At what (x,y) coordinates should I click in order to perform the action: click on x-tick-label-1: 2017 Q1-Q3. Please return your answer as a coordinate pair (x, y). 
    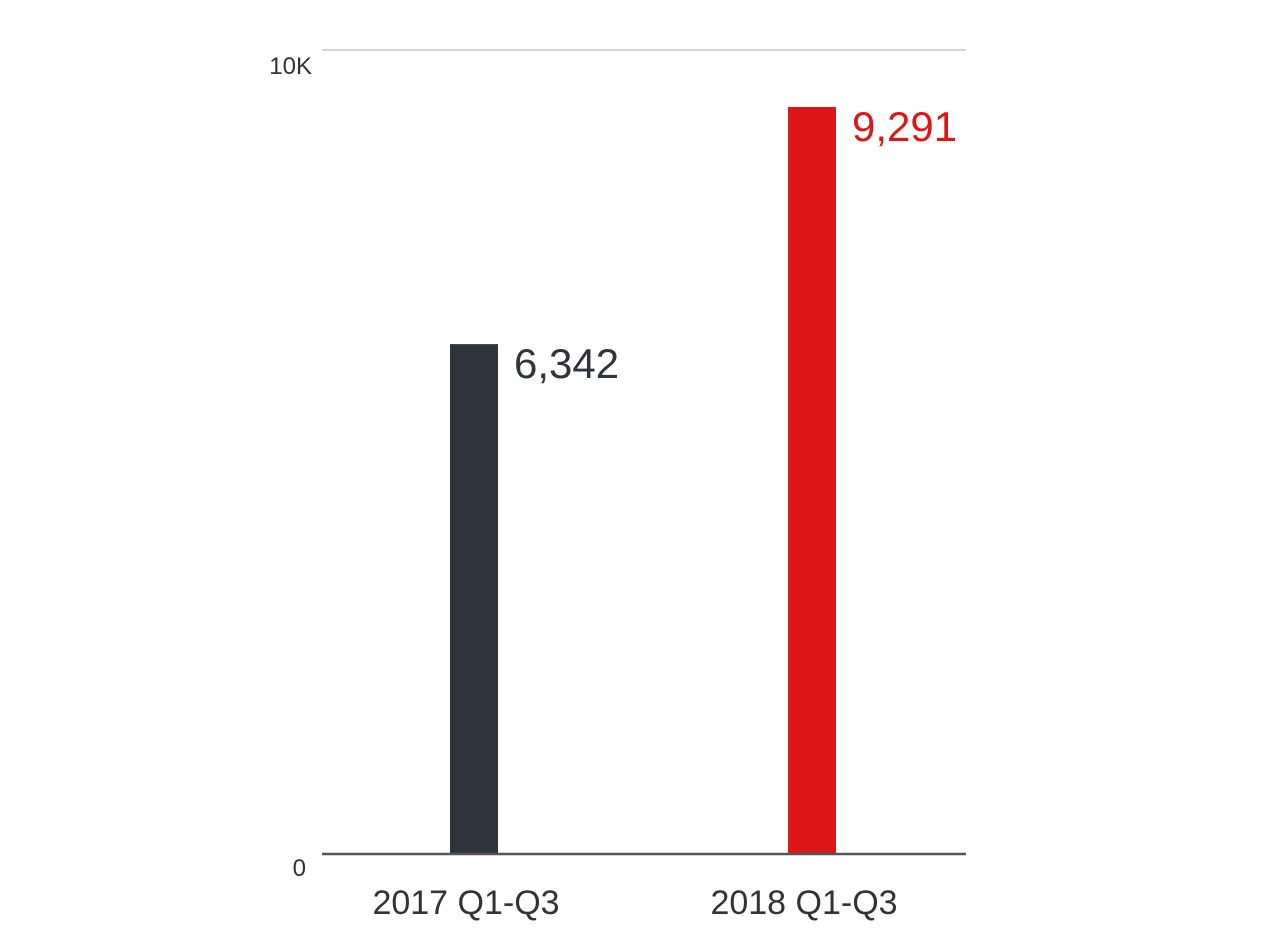
    Looking at the image, I should click on (465, 903).